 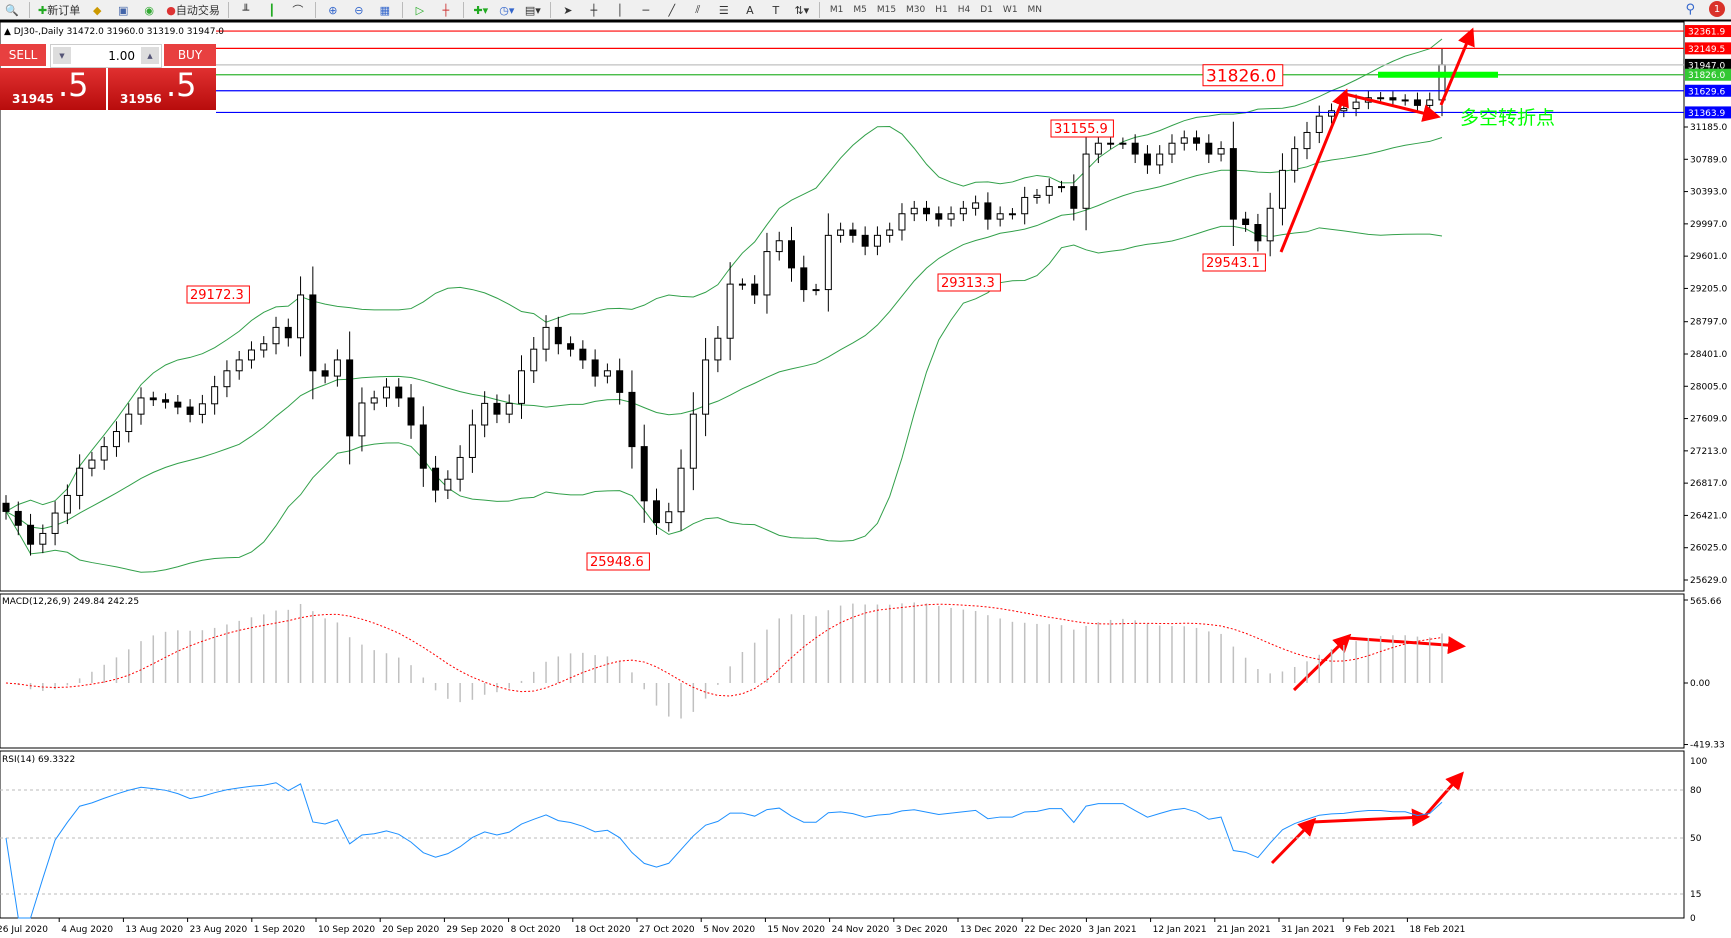 I want to click on price-tick-label: 27609.0, so click(x=1708, y=420).